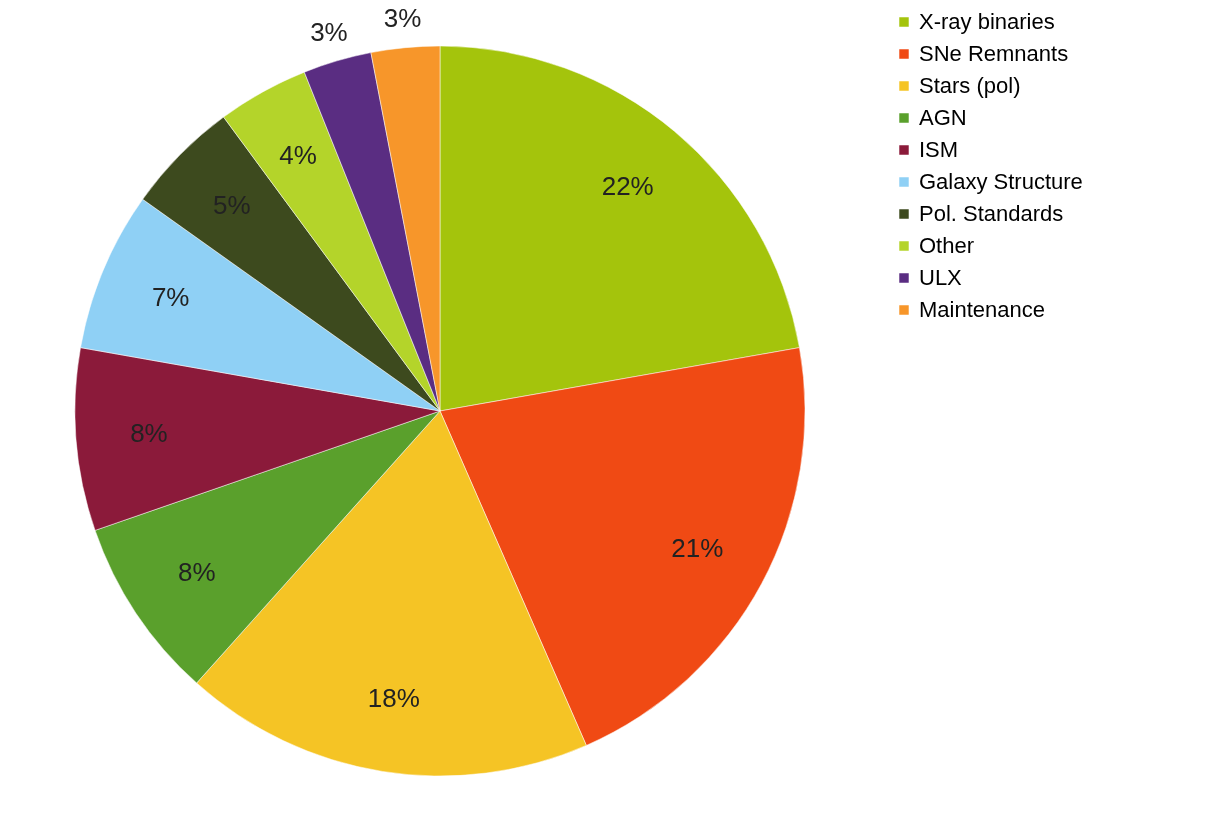 Image resolution: width=1224 pixels, height=817 pixels. What do you see at coordinates (697, 547) in the screenshot?
I see `data-label: 21%` at bounding box center [697, 547].